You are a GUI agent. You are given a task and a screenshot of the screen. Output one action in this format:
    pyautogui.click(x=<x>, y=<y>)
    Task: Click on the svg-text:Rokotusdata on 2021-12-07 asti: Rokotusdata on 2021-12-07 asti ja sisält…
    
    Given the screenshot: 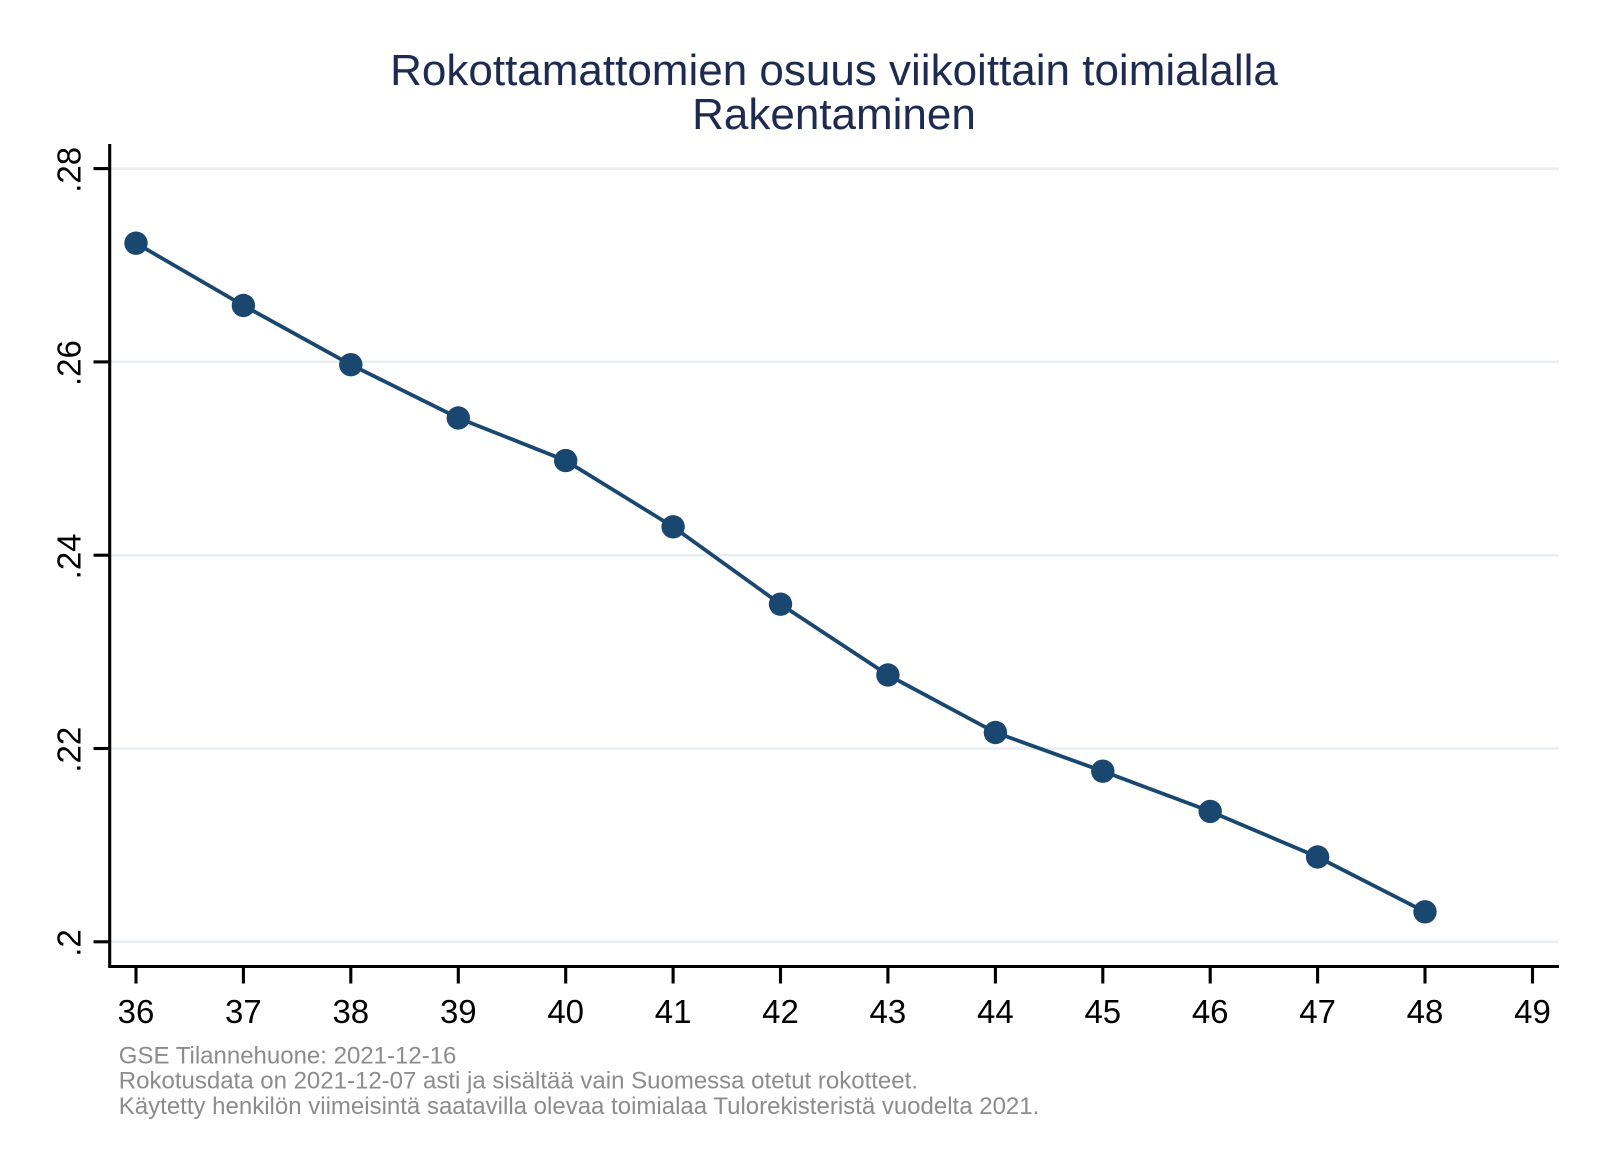 What is the action you would take?
    pyautogui.click(x=518, y=1081)
    